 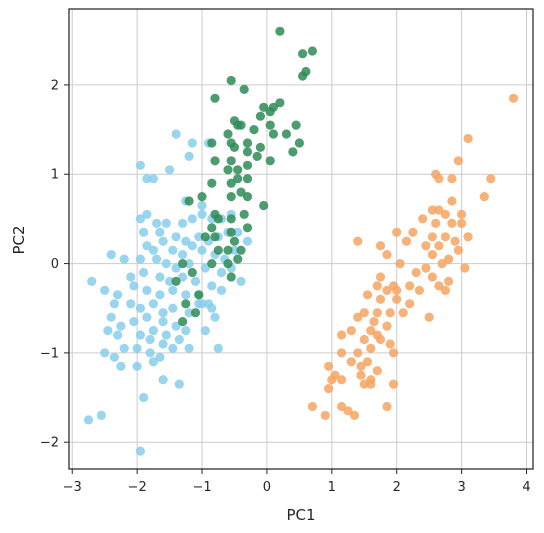 I want to click on y-tick-label: −2, so click(x=49, y=443).